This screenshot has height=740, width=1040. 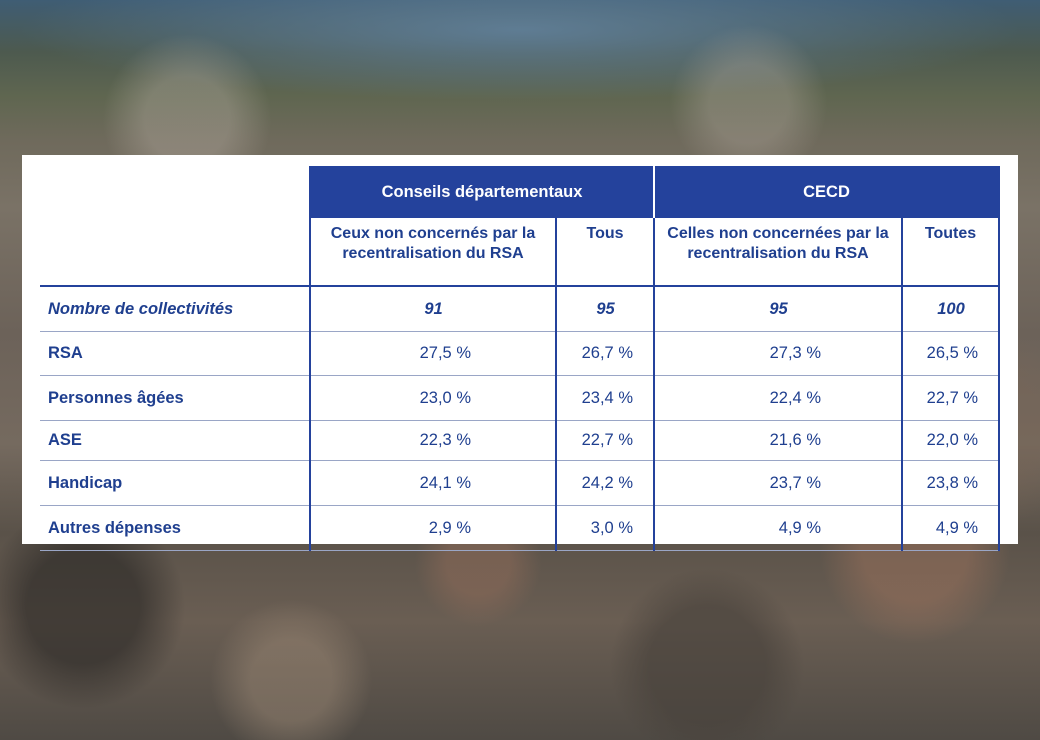 I want to click on cell-value: 91, so click(x=432, y=309).